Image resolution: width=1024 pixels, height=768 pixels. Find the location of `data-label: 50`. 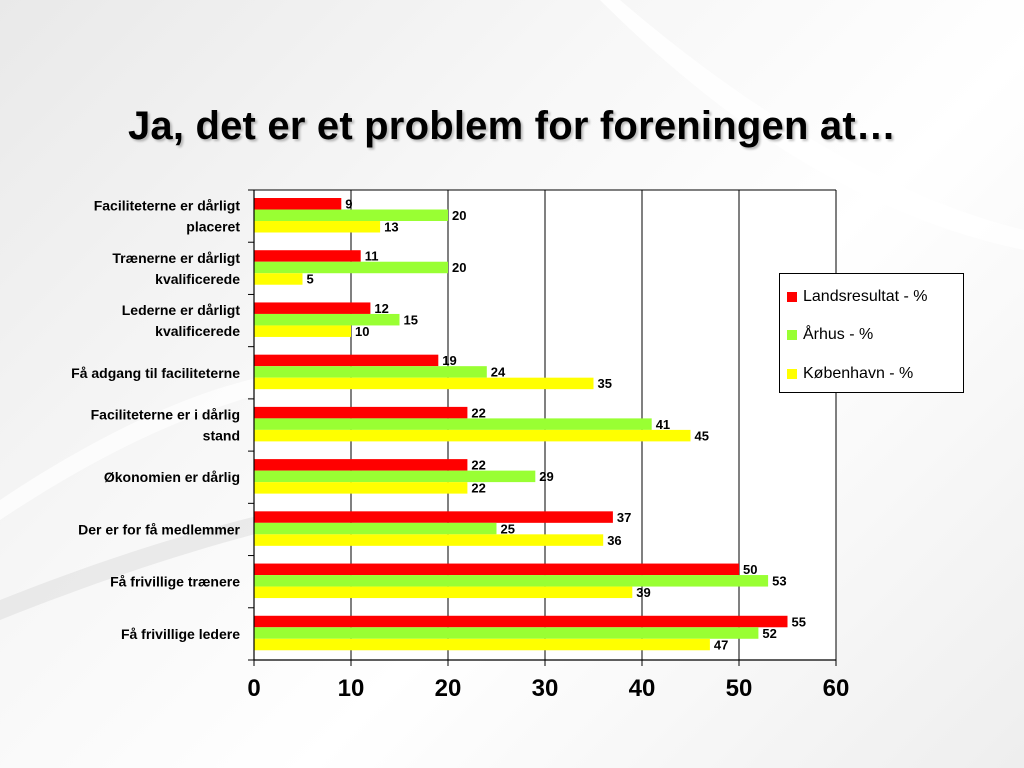

data-label: 50 is located at coordinates (750, 569).